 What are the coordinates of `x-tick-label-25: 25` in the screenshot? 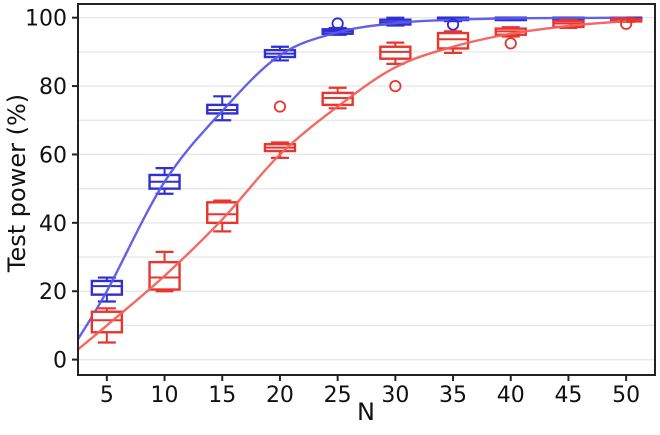 It's located at (338, 395).